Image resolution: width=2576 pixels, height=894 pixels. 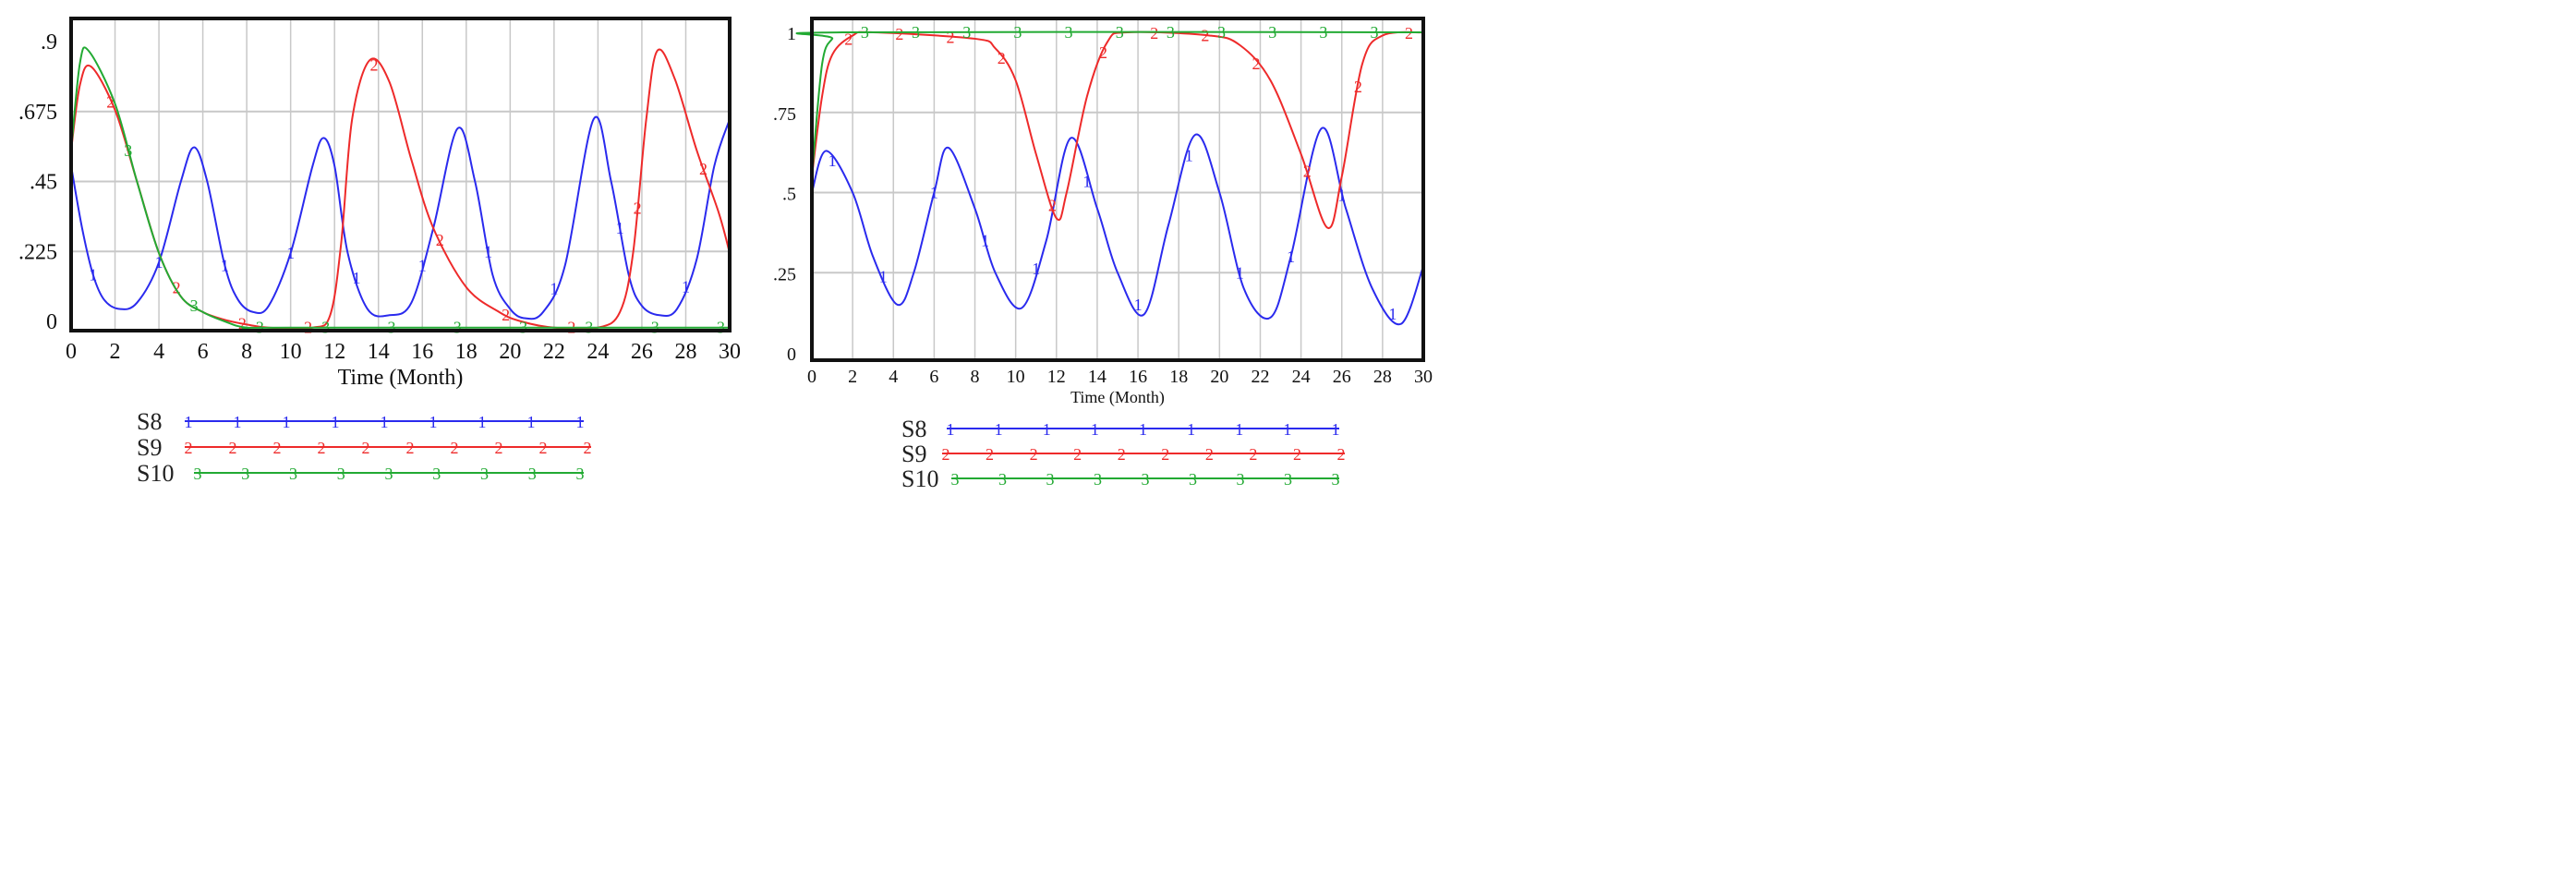 What do you see at coordinates (913, 454) in the screenshot?
I see `legend-label-s9: S9` at bounding box center [913, 454].